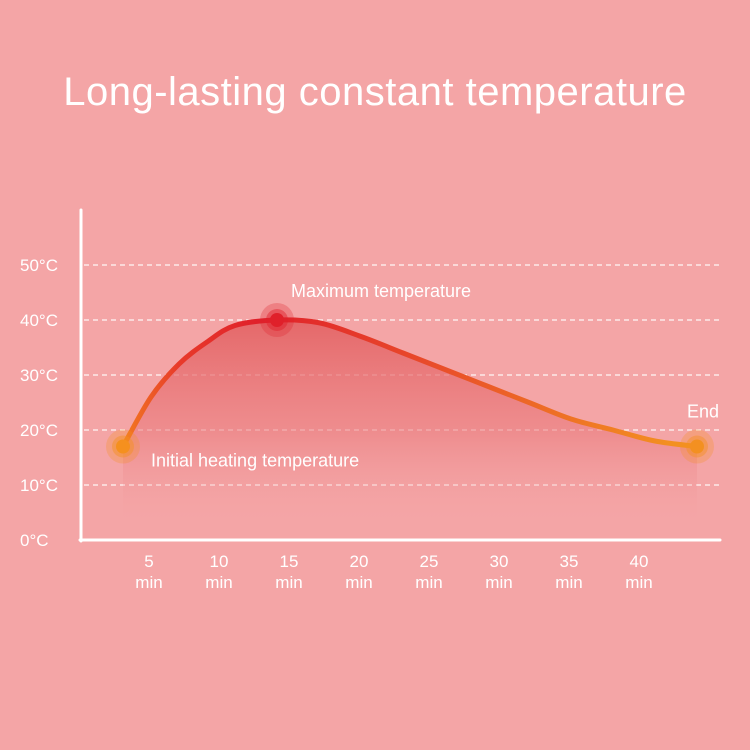 This screenshot has height=750, width=750. I want to click on annotation-label: End, so click(703, 412).